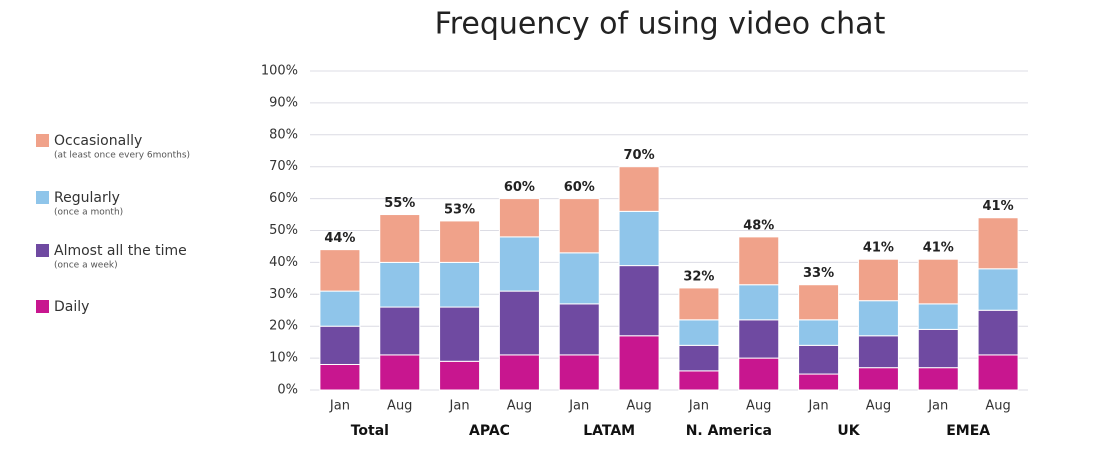  I want to click on y-tick-label: 50%, so click(283, 230).